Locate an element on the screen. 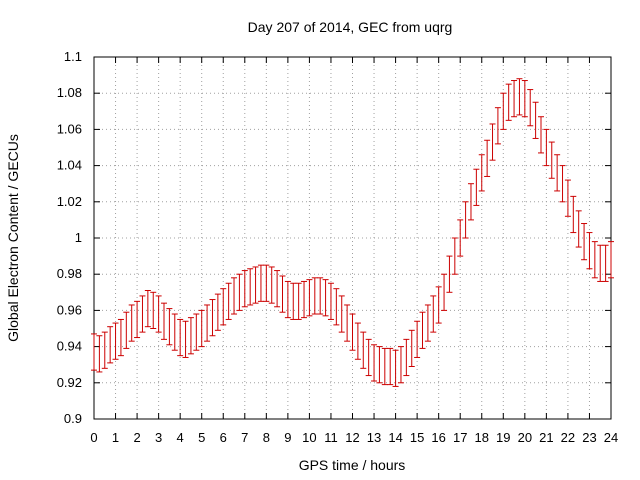 This screenshot has height=480, width=640. chart-title: Day 207 of 2014, GEC from uqrg is located at coordinates (350, 27).